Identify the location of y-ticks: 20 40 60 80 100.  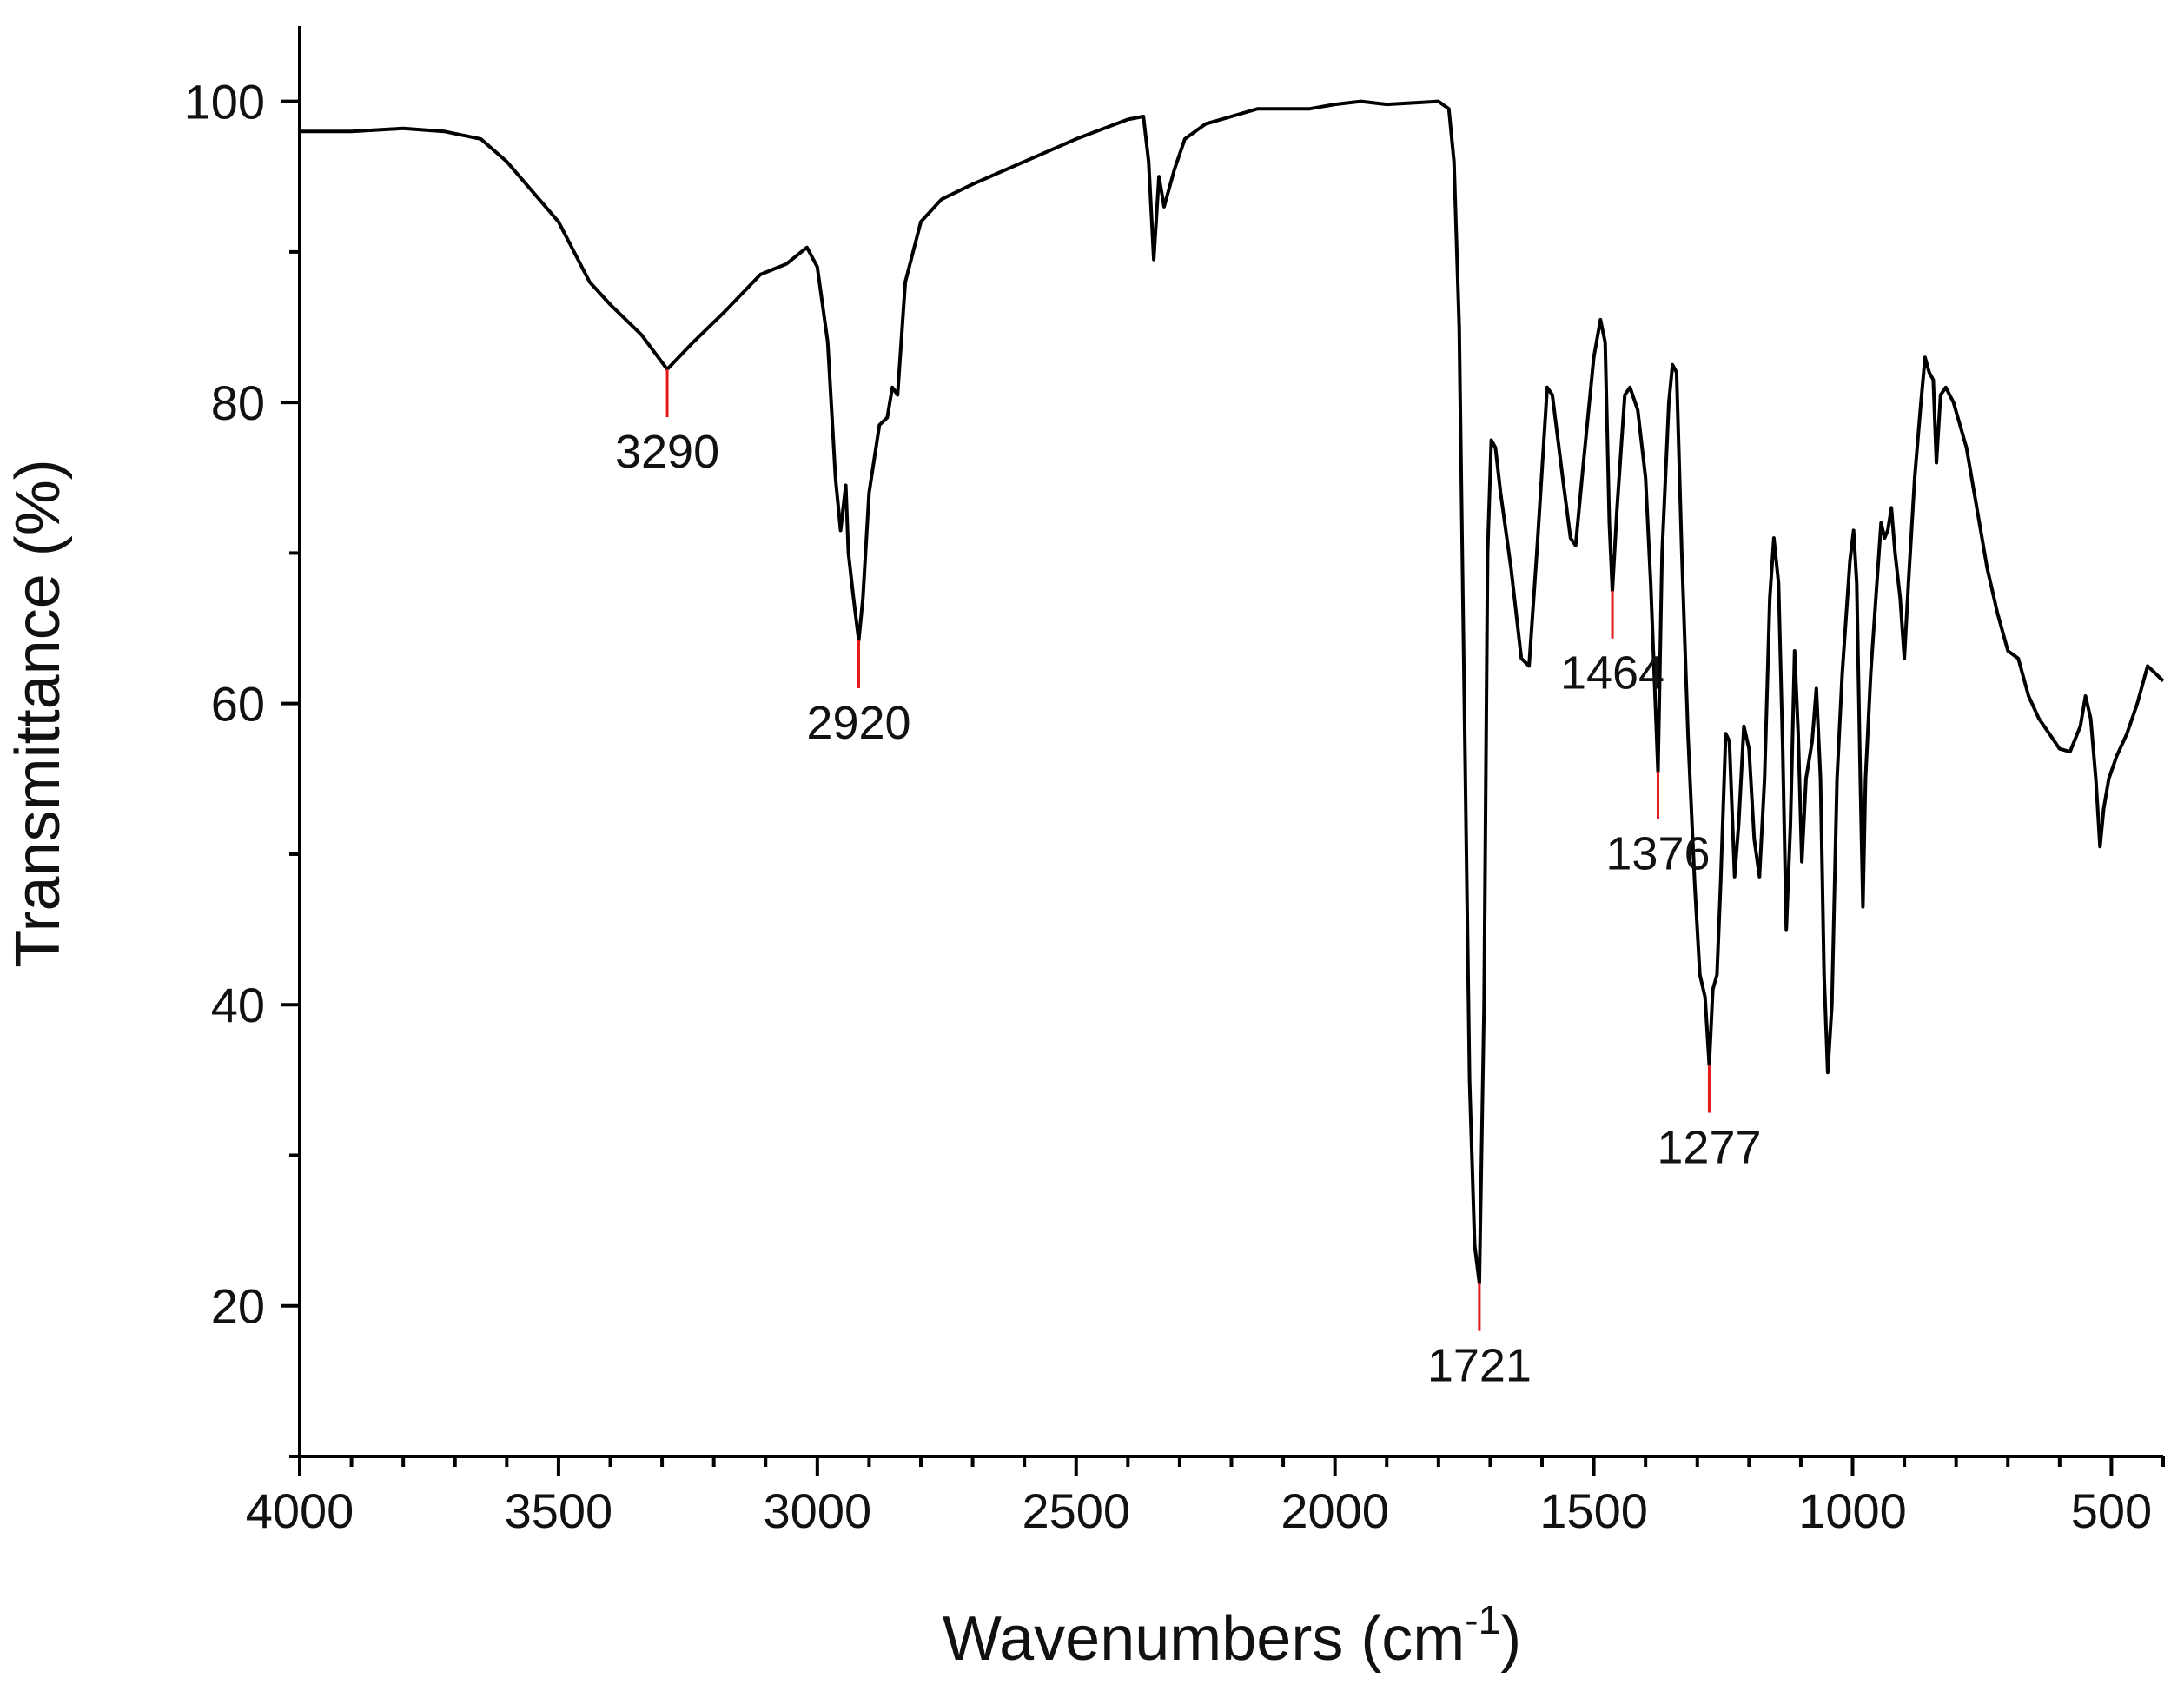
(242, 766).